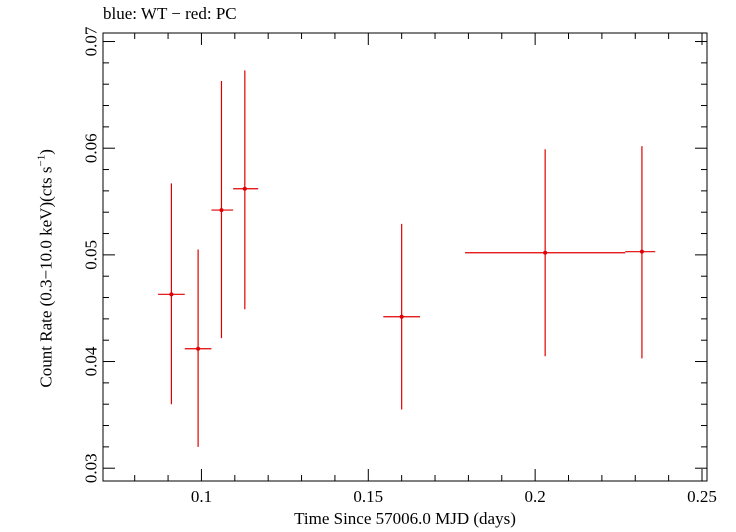 This screenshot has height=532, width=736. What do you see at coordinates (405, 518) in the screenshot?
I see `x-axis-label: Time Since 57006.0 MJD (days)` at bounding box center [405, 518].